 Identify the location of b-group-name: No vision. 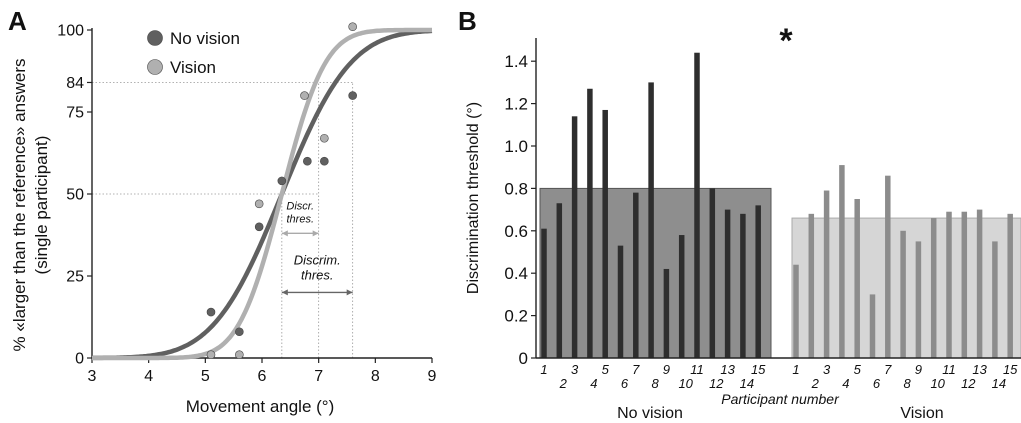
(650, 413).